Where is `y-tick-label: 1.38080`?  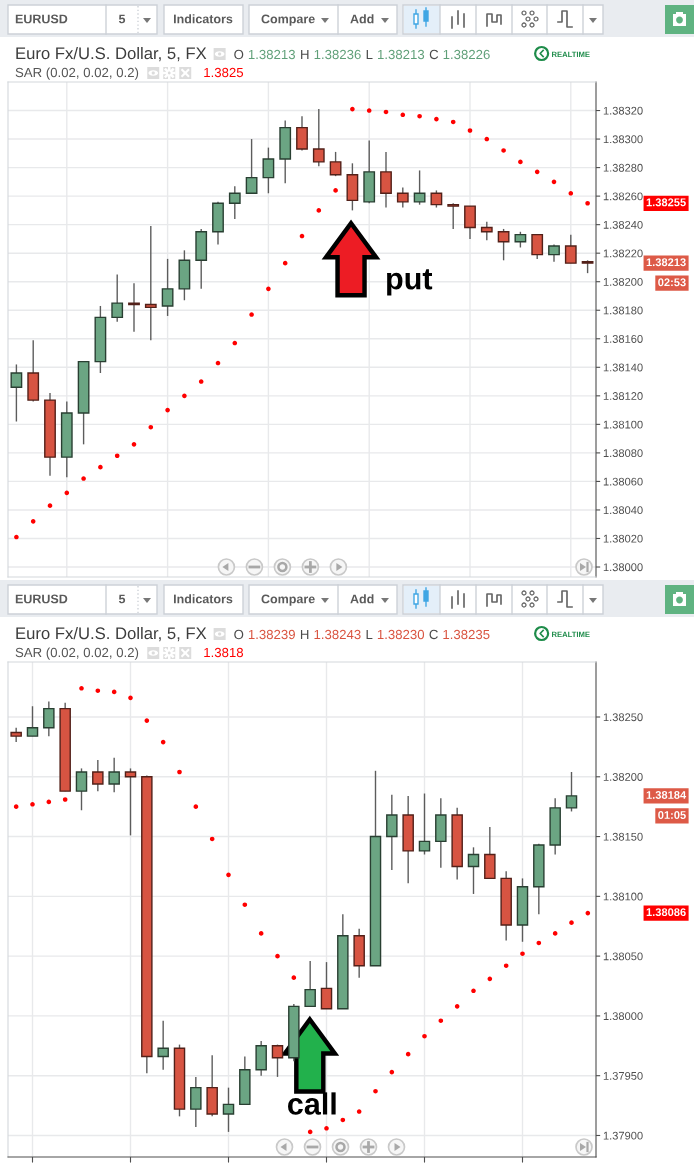 y-tick-label: 1.38080 is located at coordinates (623, 453).